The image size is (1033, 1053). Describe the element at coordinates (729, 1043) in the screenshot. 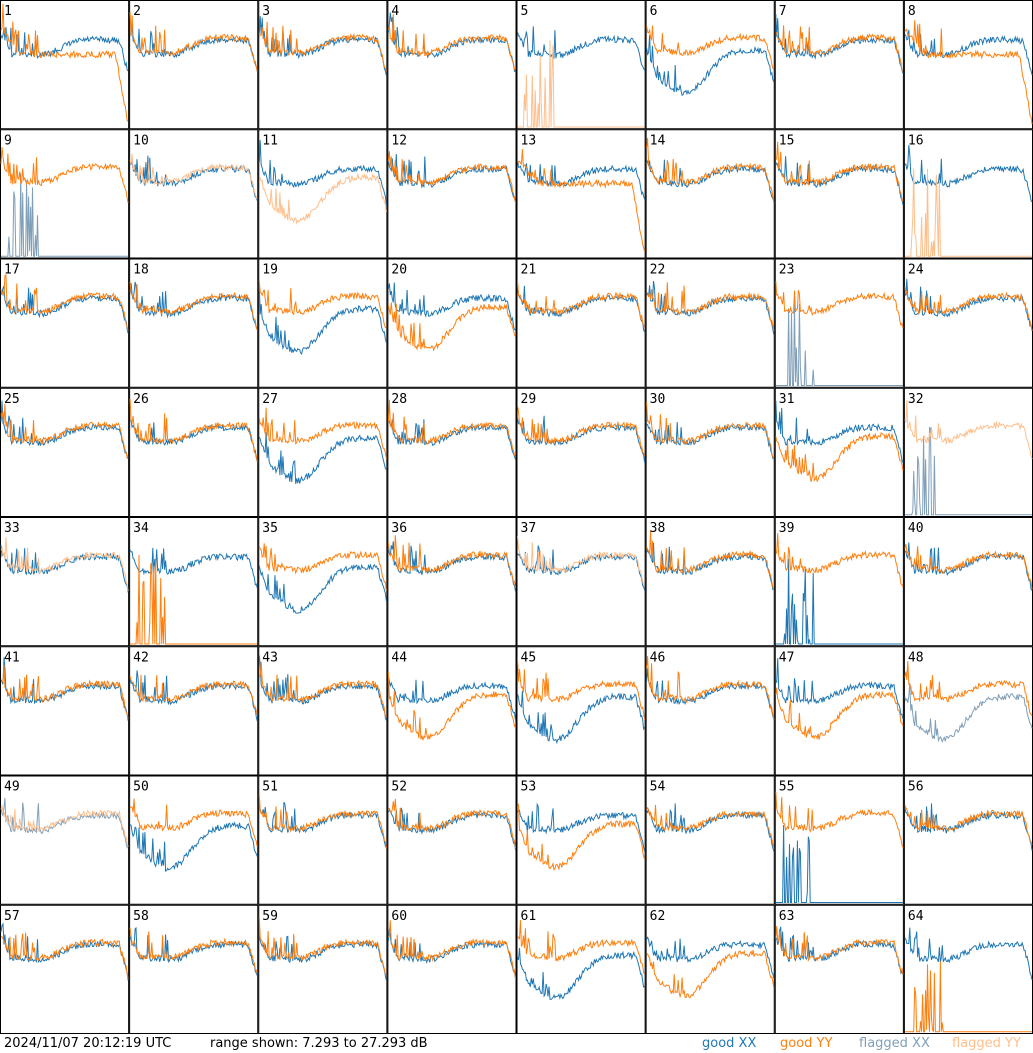

I see `legend-good-xx: good XX` at that location.